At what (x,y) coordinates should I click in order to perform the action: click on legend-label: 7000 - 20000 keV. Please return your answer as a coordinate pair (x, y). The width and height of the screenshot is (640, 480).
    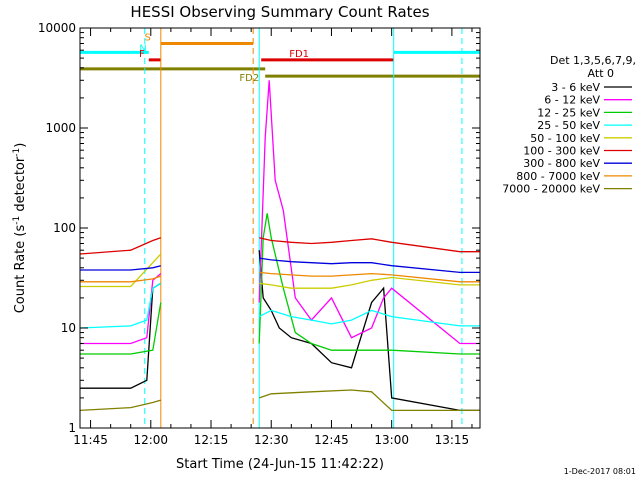
    Looking at the image, I should click on (551, 189).